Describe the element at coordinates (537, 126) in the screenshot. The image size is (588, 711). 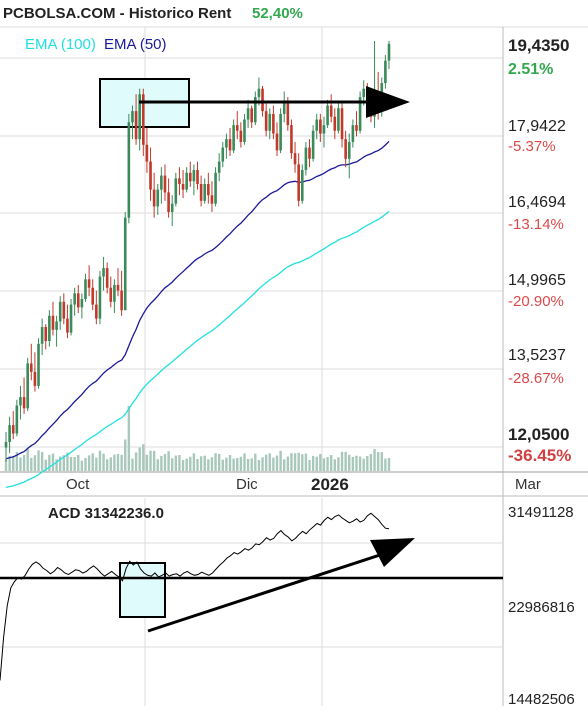
I see `price-label: 17,9422` at that location.